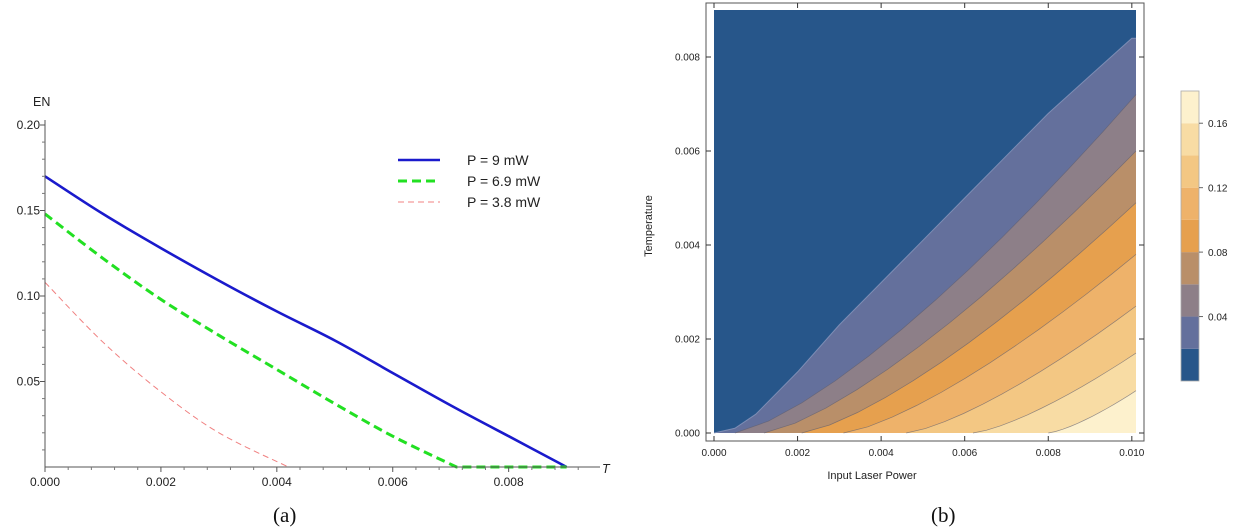  Describe the element at coordinates (687, 340) in the screenshot. I see `y-tick-label: 0.002` at that location.